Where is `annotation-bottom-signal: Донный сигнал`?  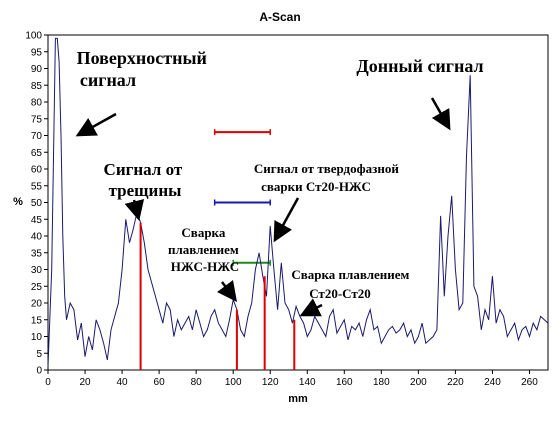
annotation-bottom-signal: Донный сигнал is located at coordinates (419, 66).